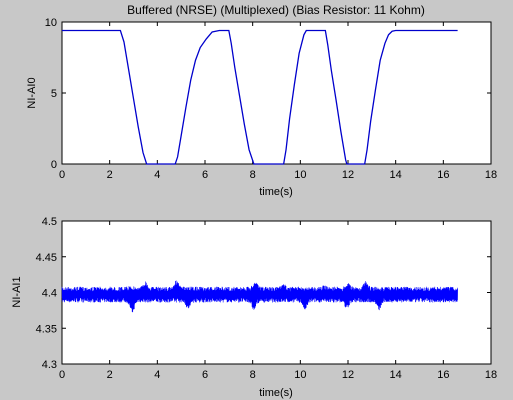  I want to click on series-line-ni-ai1, so click(259, 296).